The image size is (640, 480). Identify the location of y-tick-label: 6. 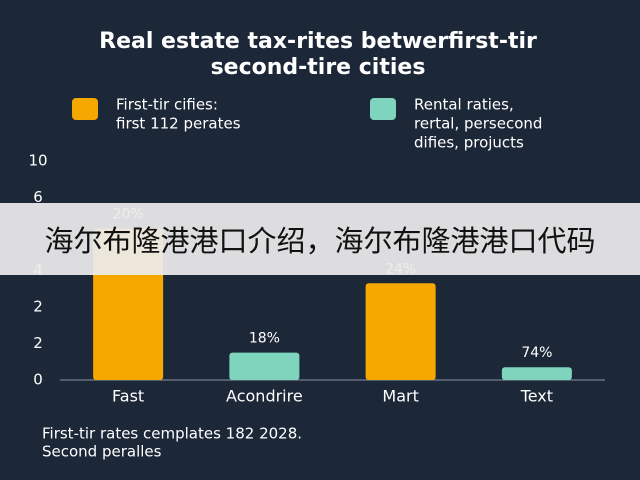
(38, 197).